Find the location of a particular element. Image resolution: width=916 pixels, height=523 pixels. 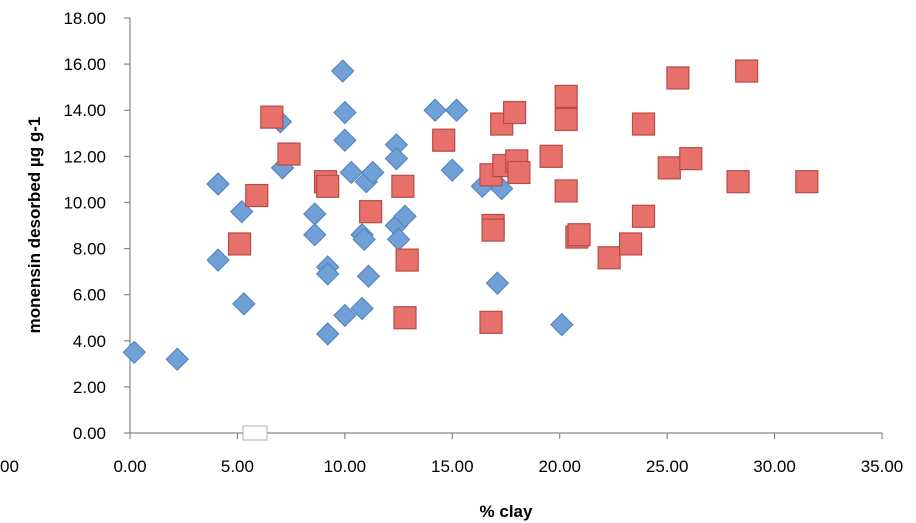

x-axis-ticks: 0.00 5.00 10.00 15.00 20.00 25.00 30.00 35.00 is located at coordinates (508, 454).